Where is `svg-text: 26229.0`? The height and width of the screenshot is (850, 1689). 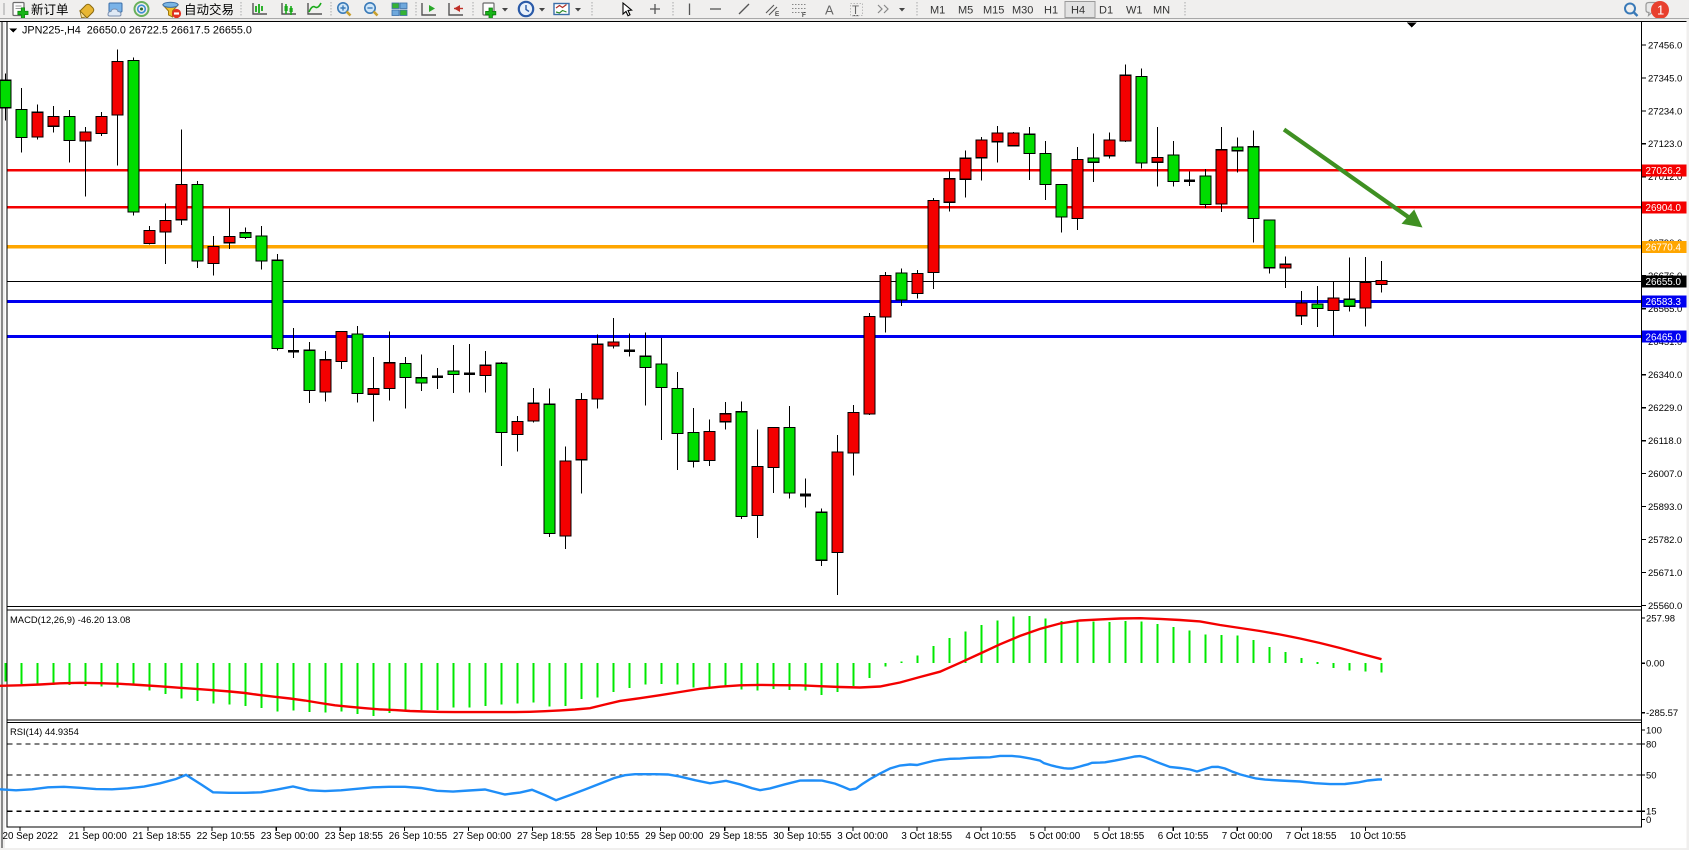 svg-text: 26229.0 is located at coordinates (1665, 408).